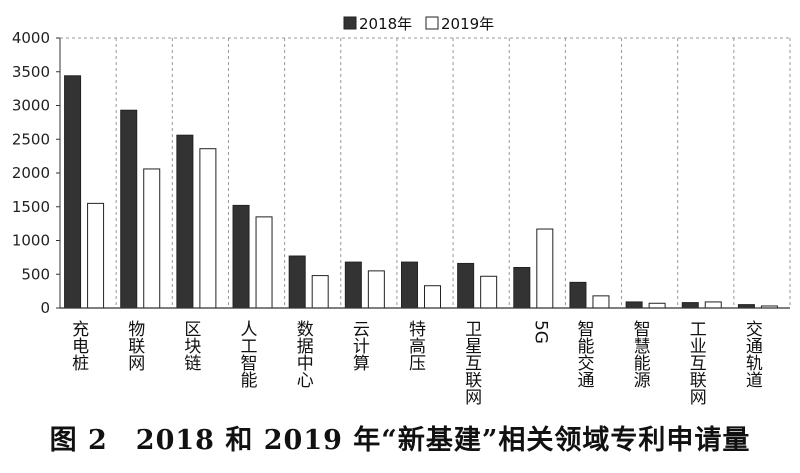  I want to click on x-category-label: 充电桩, so click(78, 345).